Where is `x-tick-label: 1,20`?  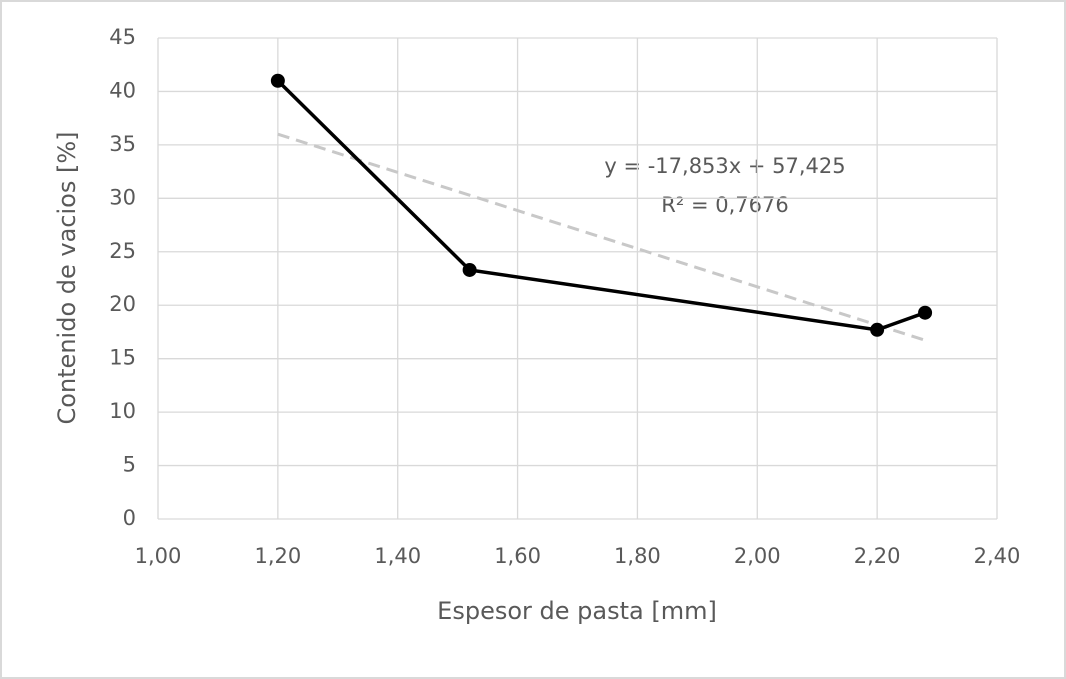
x-tick-label: 1,20 is located at coordinates (277, 556).